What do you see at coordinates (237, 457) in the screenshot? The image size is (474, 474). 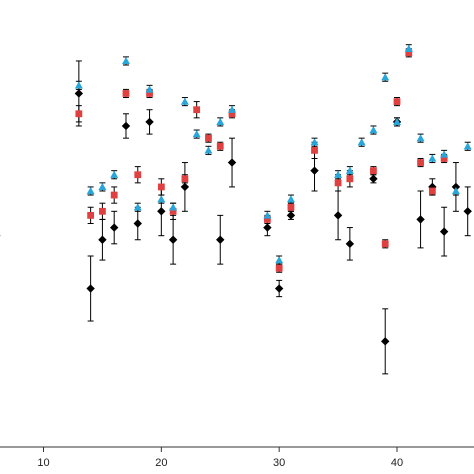 I see `x-axis: 10 20 30 40` at bounding box center [237, 457].